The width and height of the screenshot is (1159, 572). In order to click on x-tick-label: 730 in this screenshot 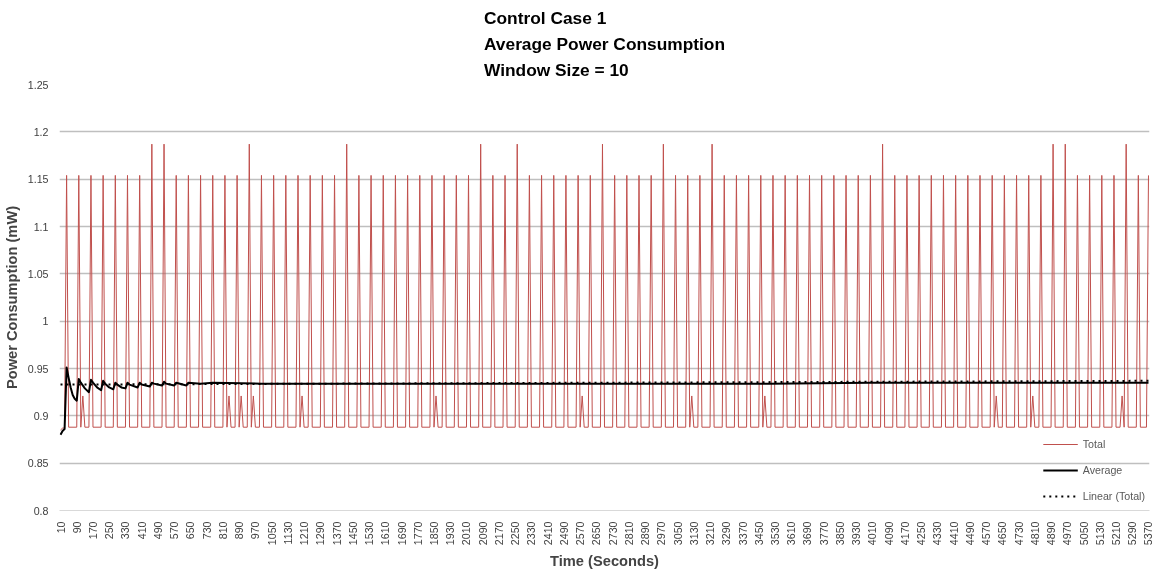, I will do `click(206, 530)`.